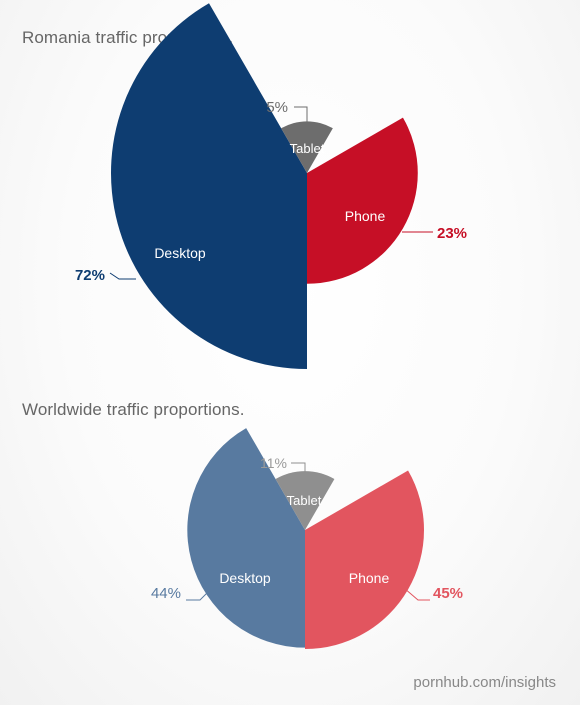  Describe the element at coordinates (452, 233) in the screenshot. I see `percent-label-phone-romania: 23%` at that location.